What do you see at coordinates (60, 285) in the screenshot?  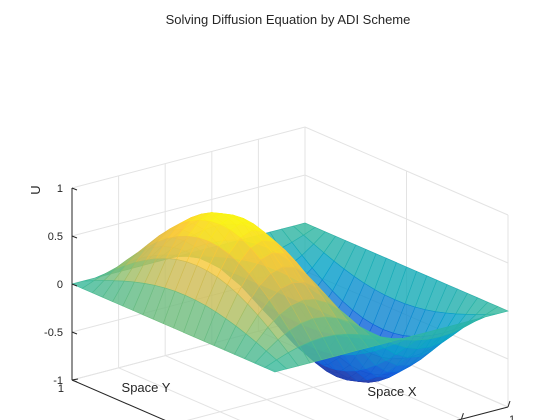 I see `z-tick-label: 0` at bounding box center [60, 285].